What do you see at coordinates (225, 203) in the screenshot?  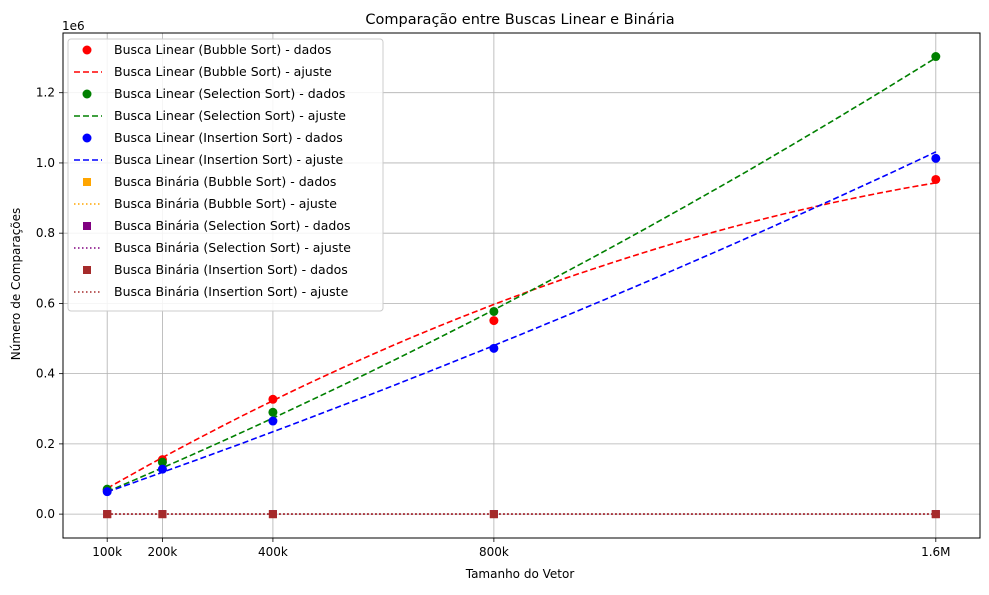 I see `legend-label: Busca Binária (Bubble Sort) - ajuste` at bounding box center [225, 203].